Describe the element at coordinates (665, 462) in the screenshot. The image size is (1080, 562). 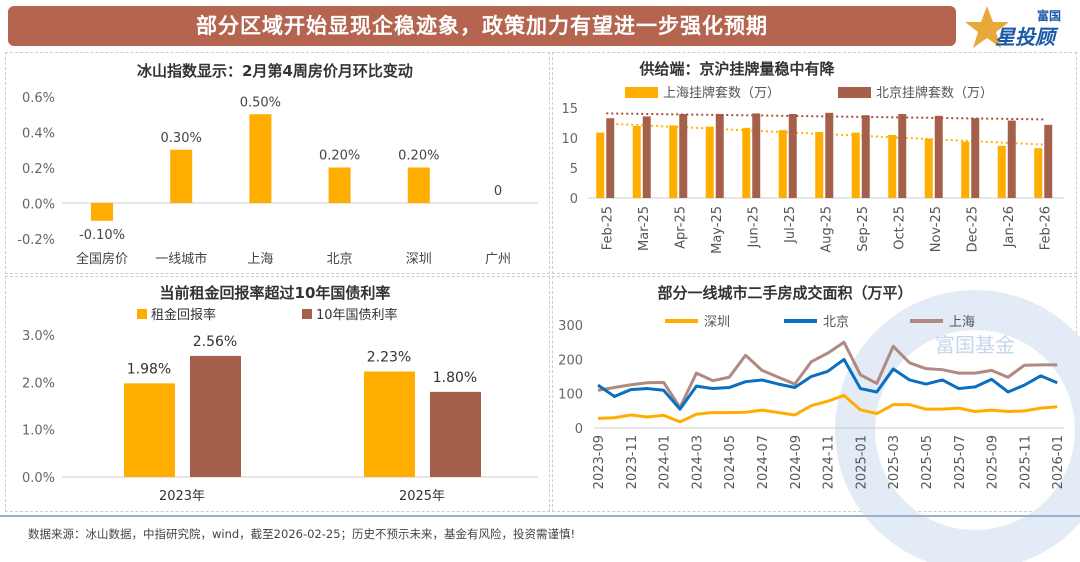
I see `x-tick-label: 2024-01` at that location.